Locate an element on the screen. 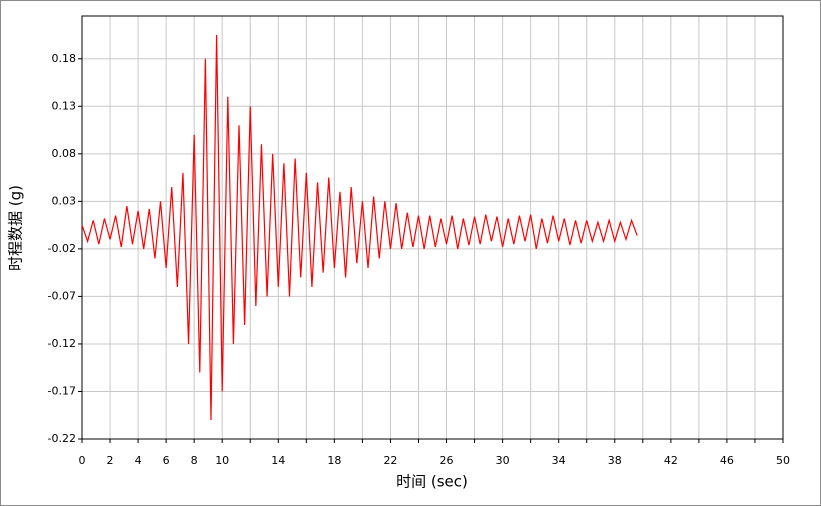 This screenshot has height=506, width=821. x-tick-label: 18 is located at coordinates (334, 460).